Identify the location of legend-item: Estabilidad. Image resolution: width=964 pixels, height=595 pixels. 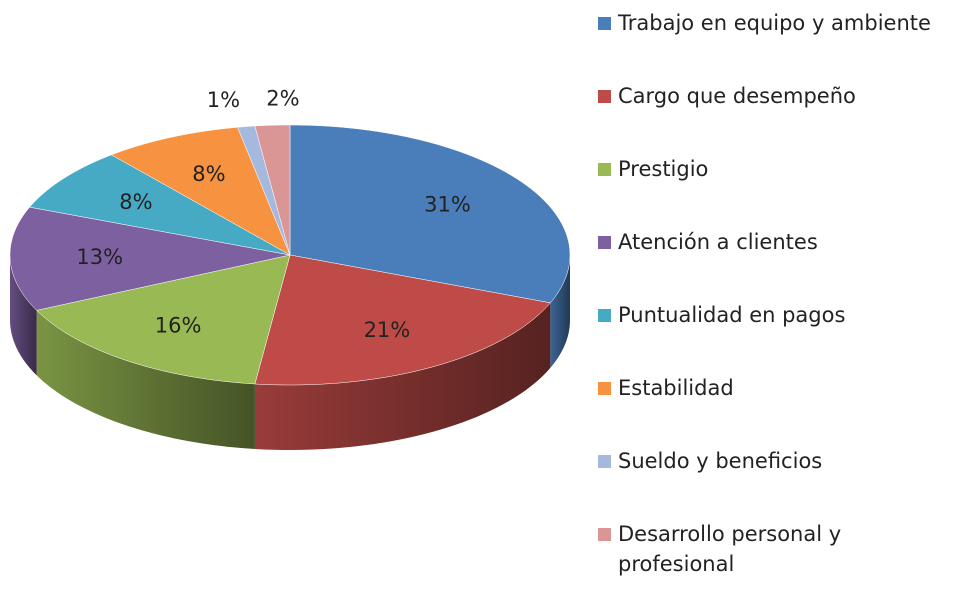
(666, 388).